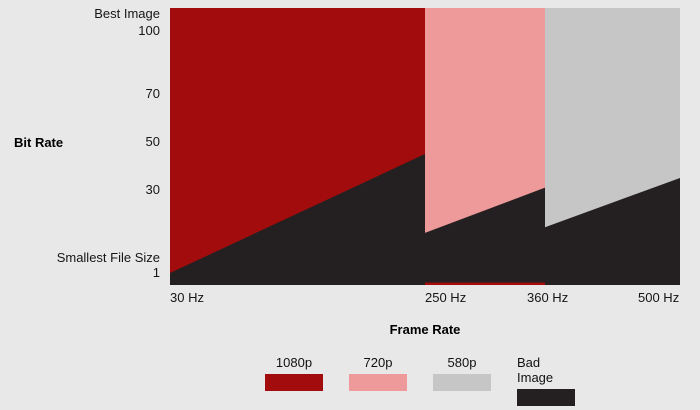 The image size is (700, 410). What do you see at coordinates (39, 142) in the screenshot?
I see `y-axis-title: Bit Rate` at bounding box center [39, 142].